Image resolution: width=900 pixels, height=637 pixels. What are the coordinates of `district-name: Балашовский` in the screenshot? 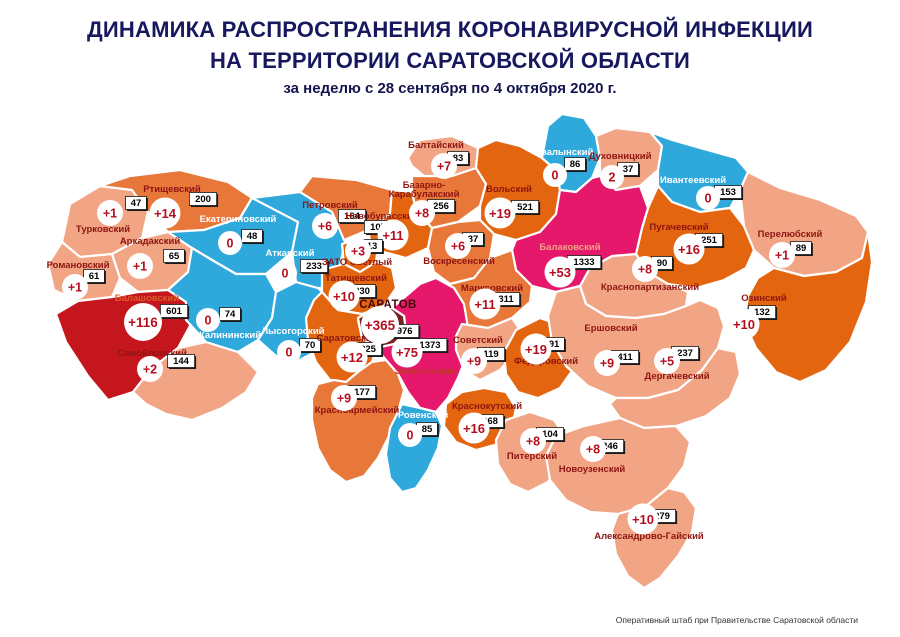 It's located at (147, 298).